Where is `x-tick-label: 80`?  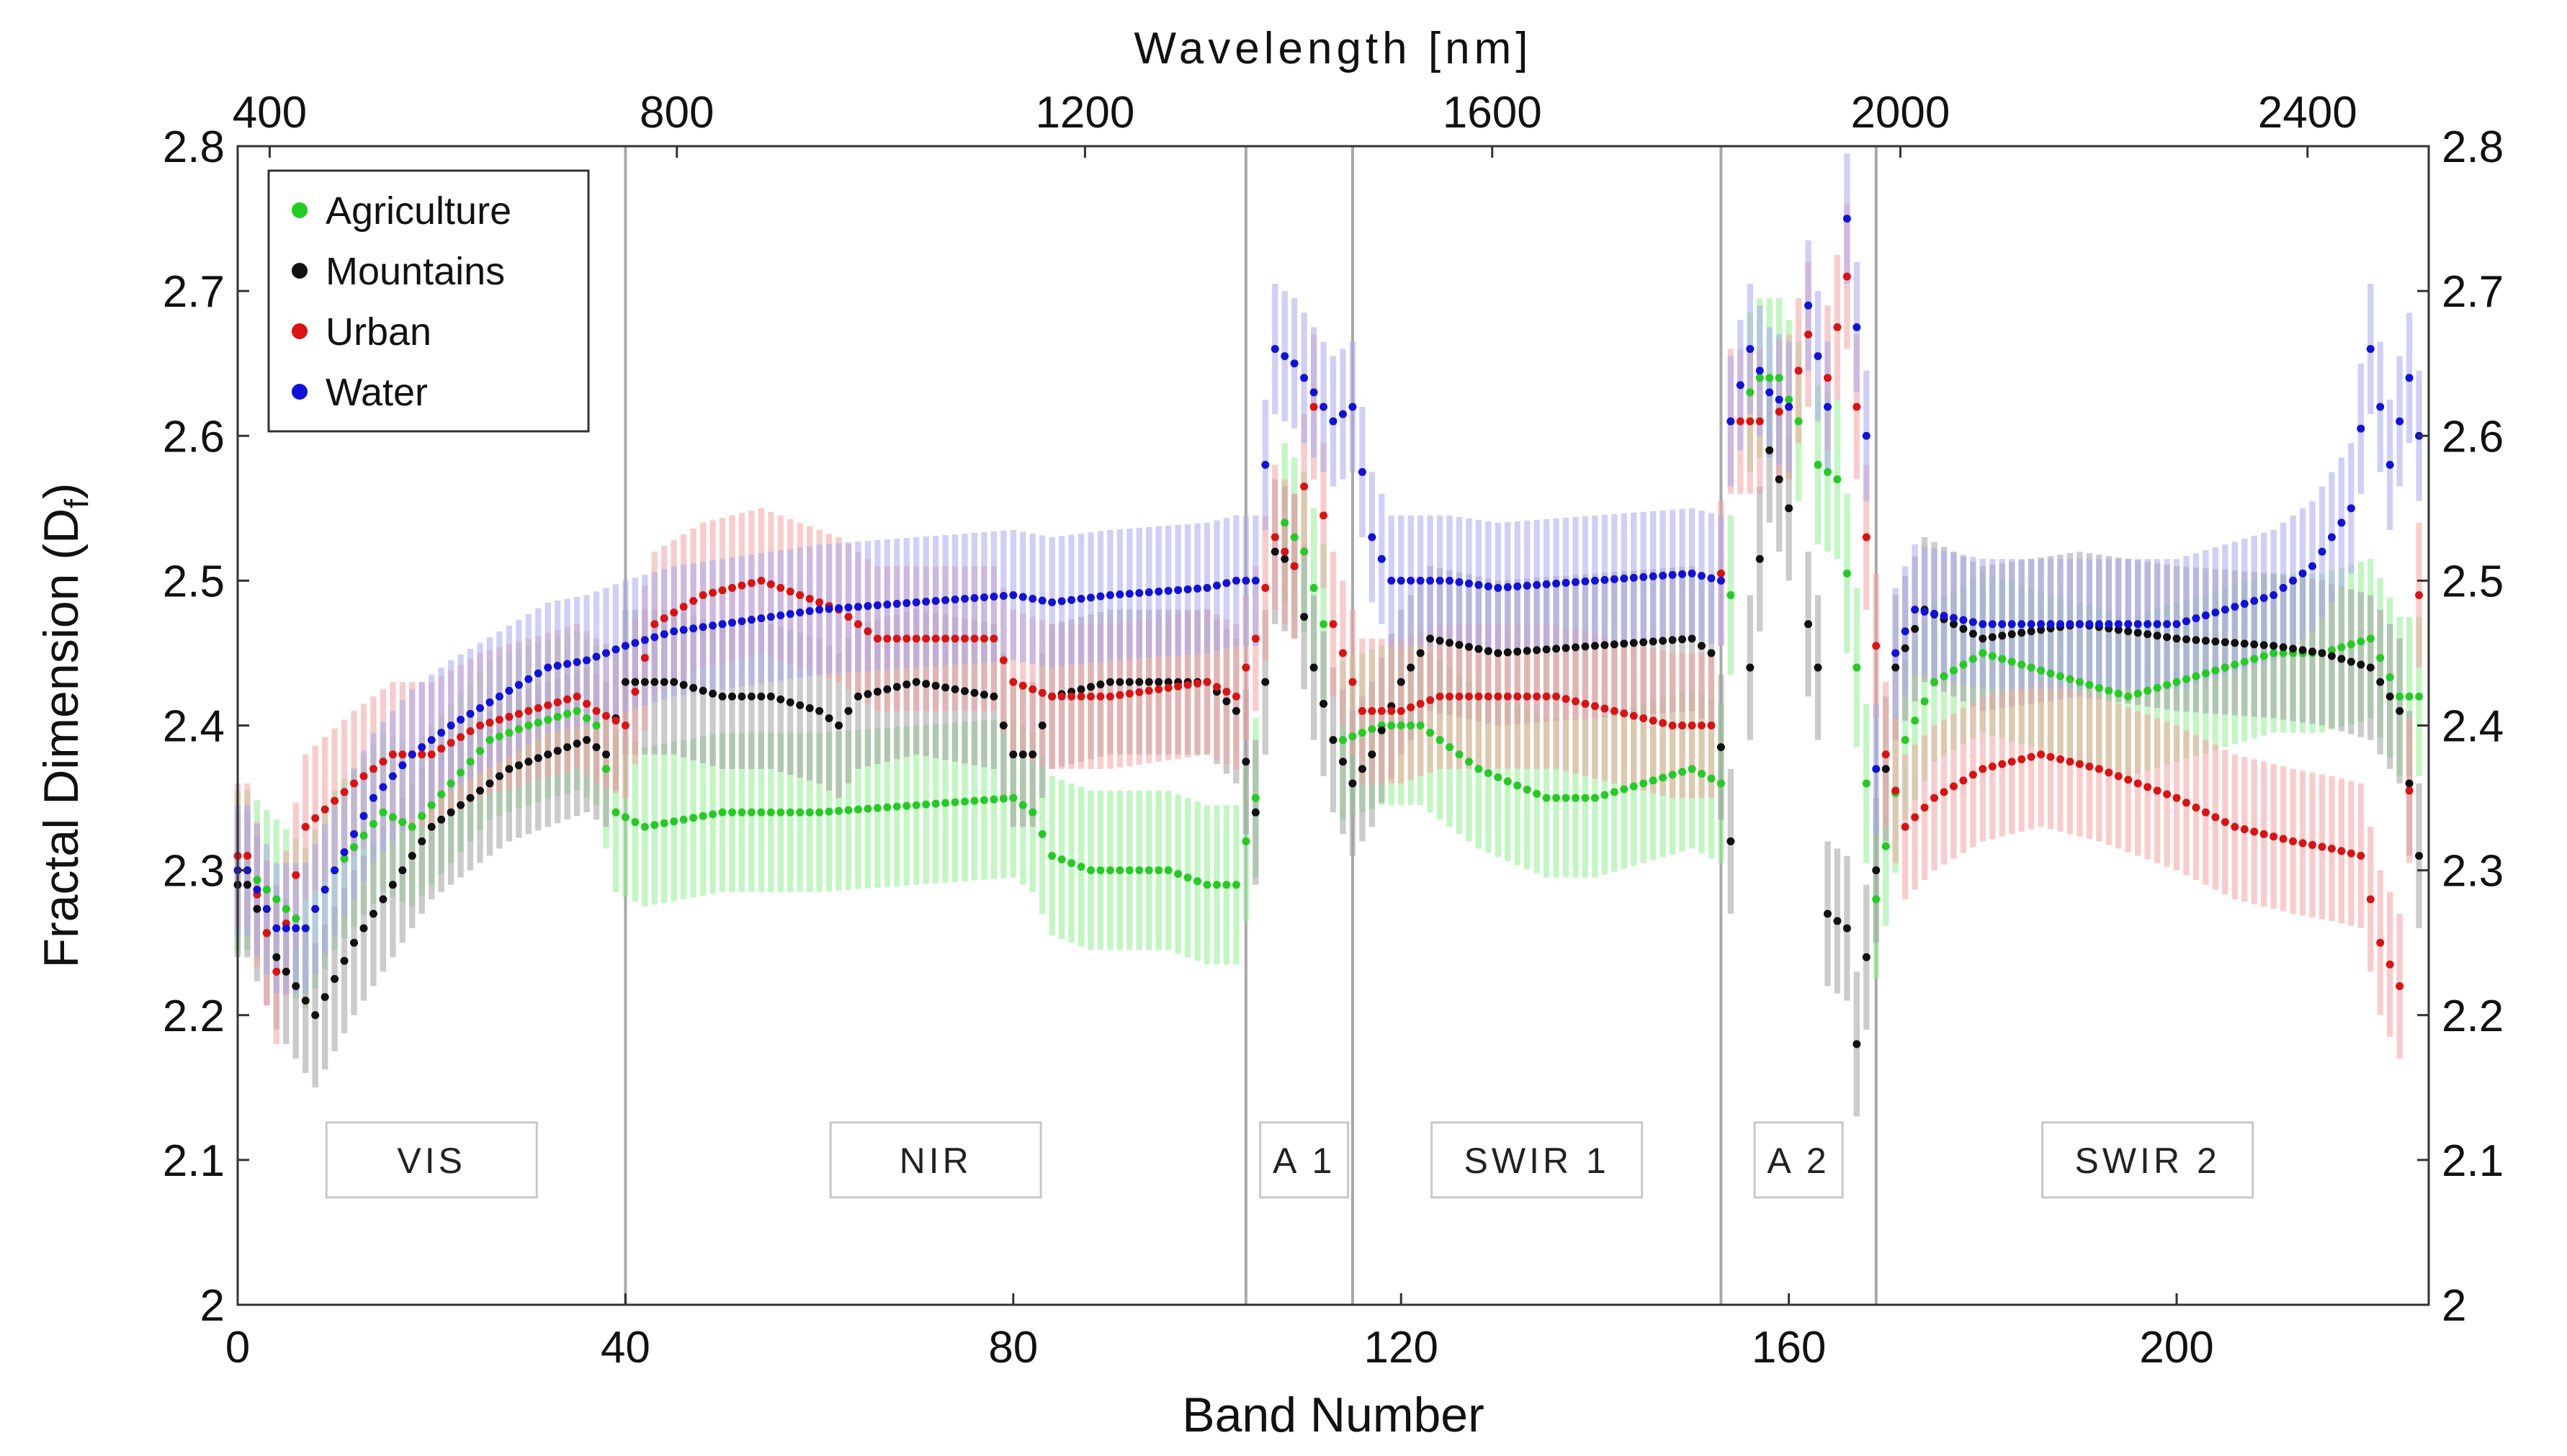
x-tick-label: 80 is located at coordinates (1013, 1347).